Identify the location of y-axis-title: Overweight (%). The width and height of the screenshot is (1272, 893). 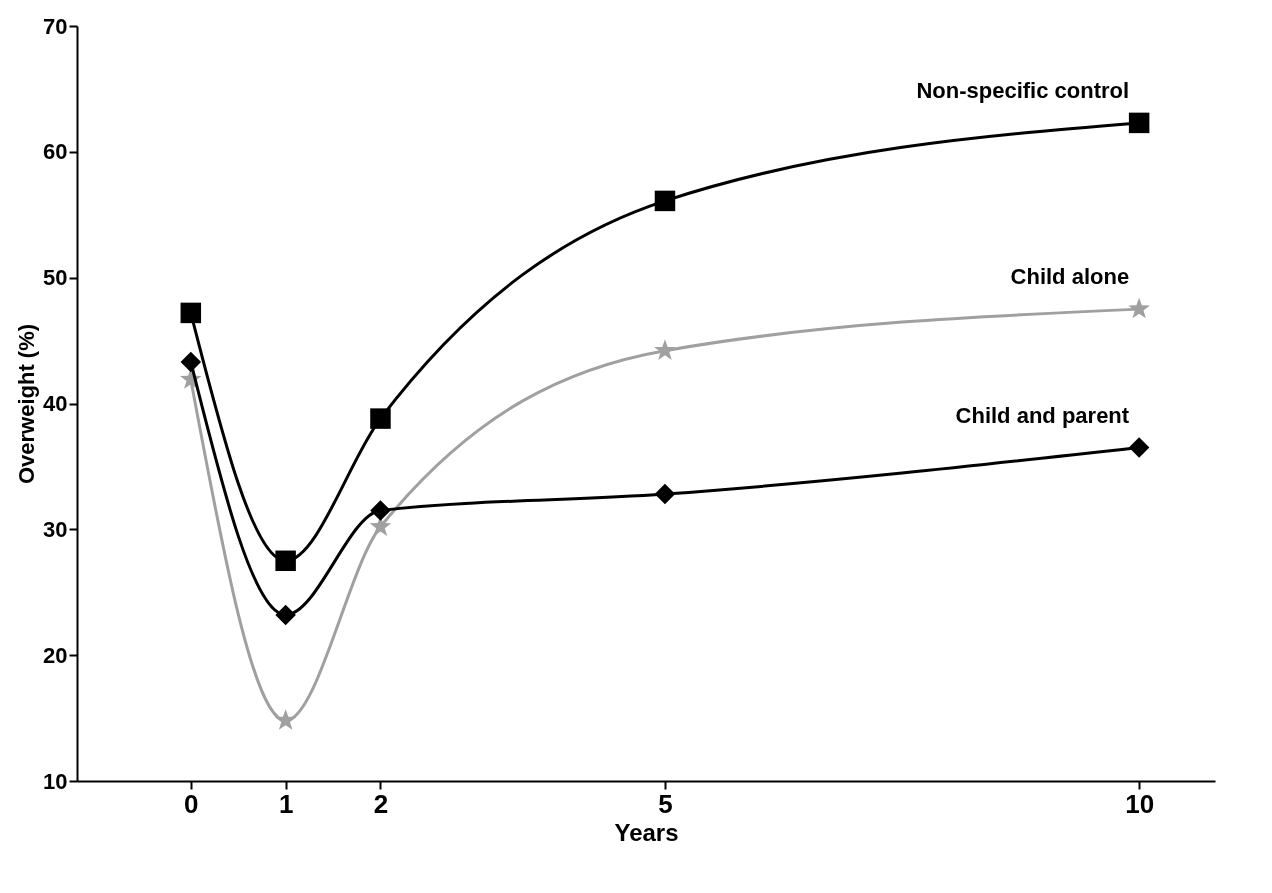
(27, 404).